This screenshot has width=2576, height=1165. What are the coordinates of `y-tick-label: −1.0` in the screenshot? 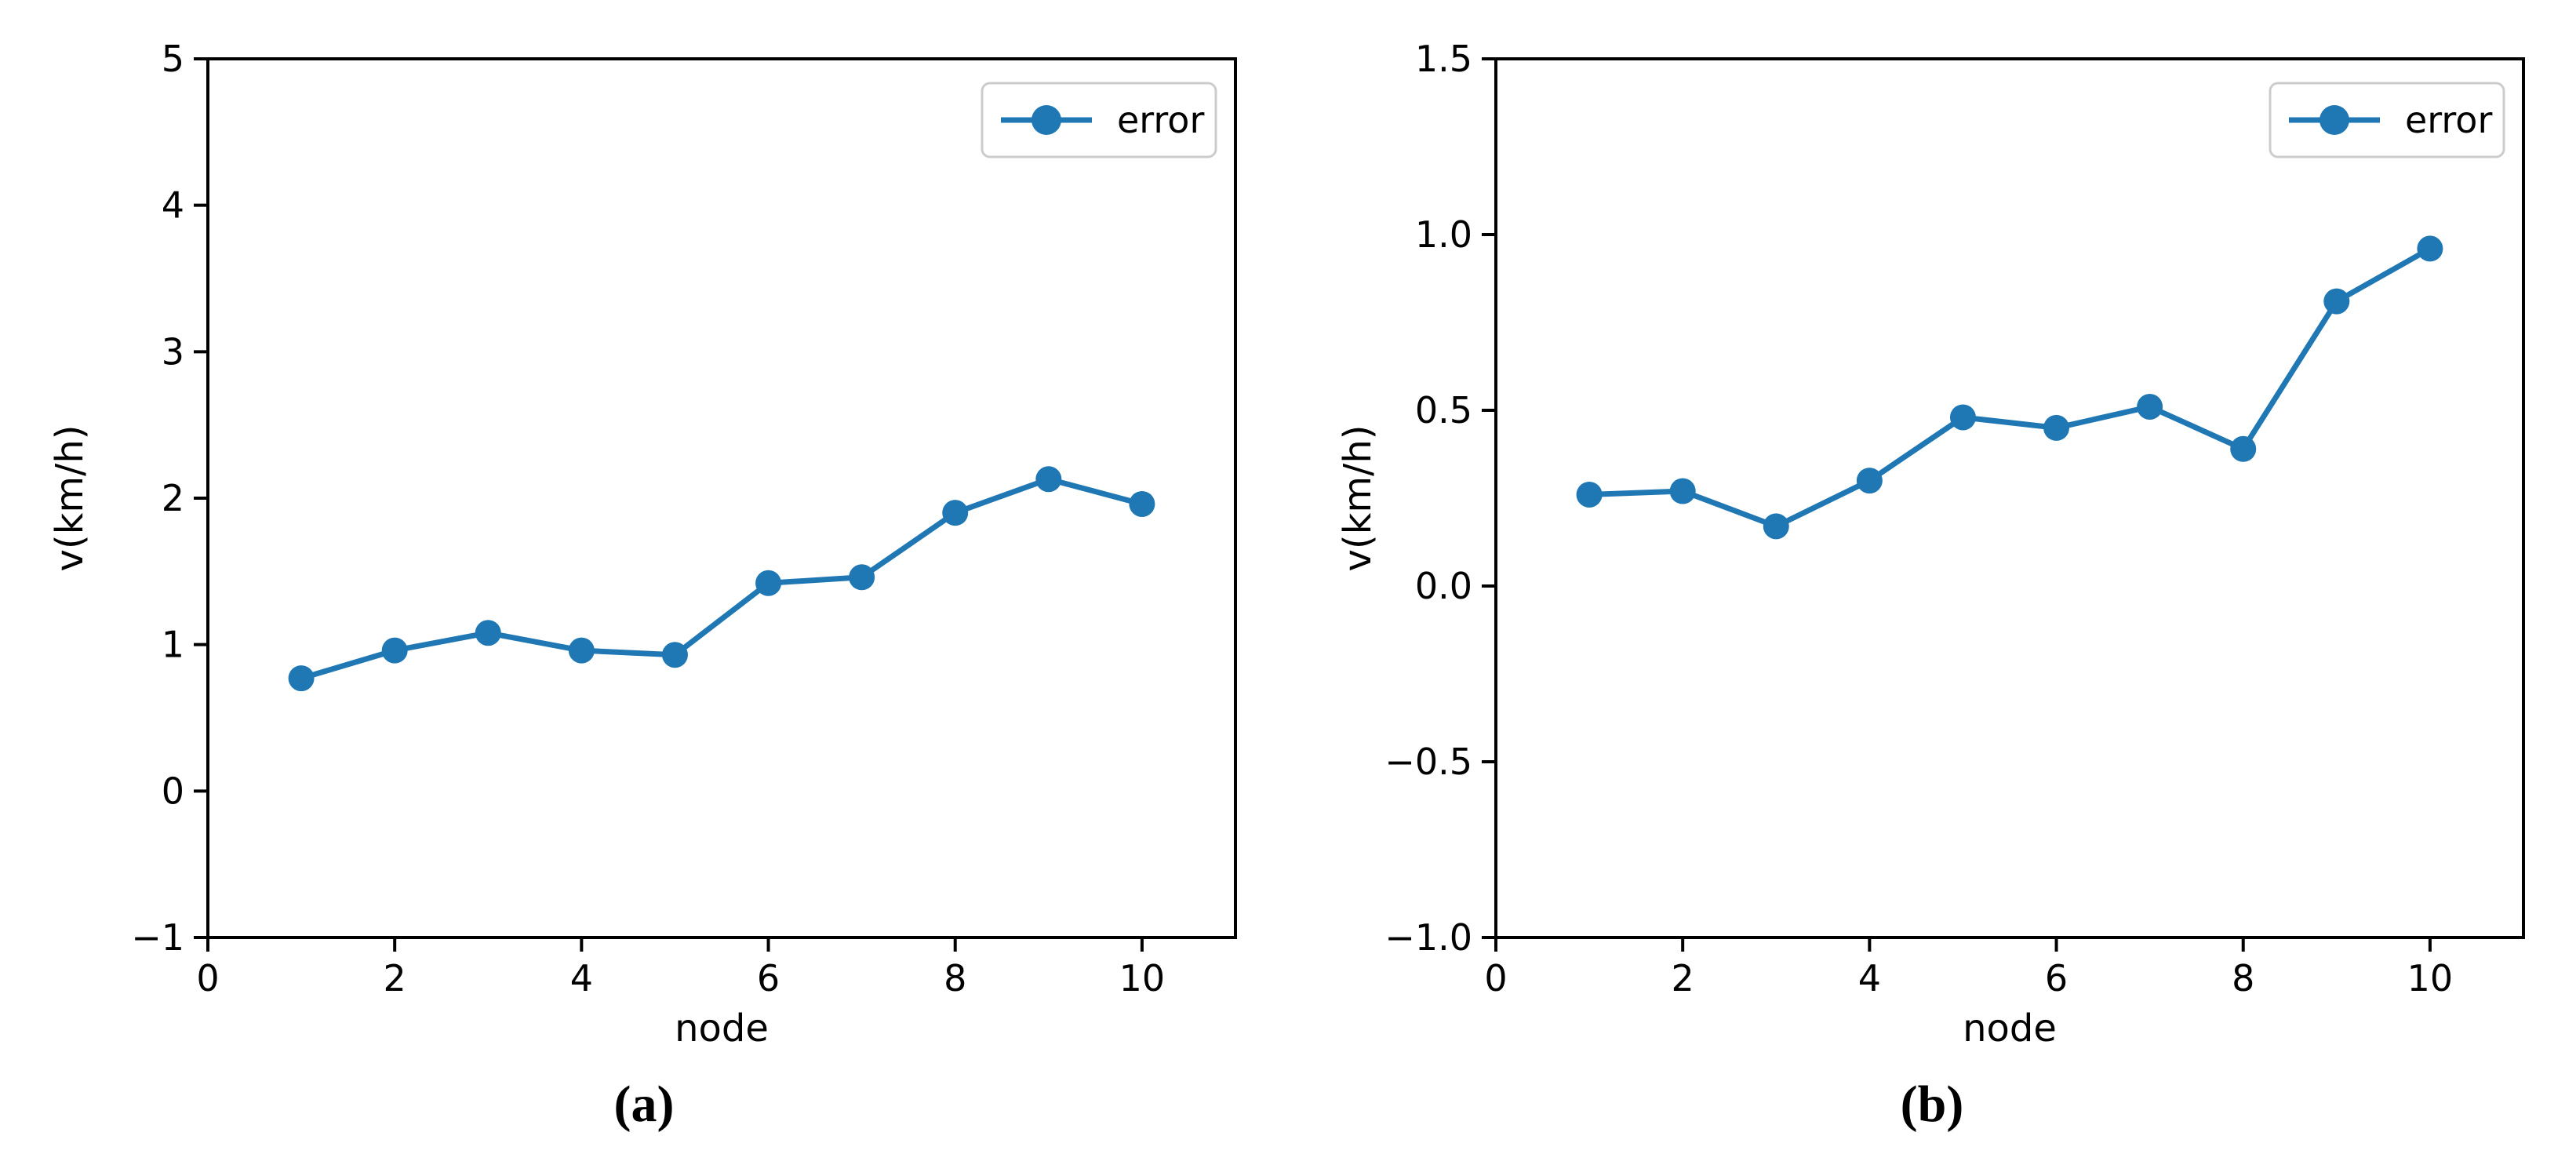 It's located at (1428, 937).